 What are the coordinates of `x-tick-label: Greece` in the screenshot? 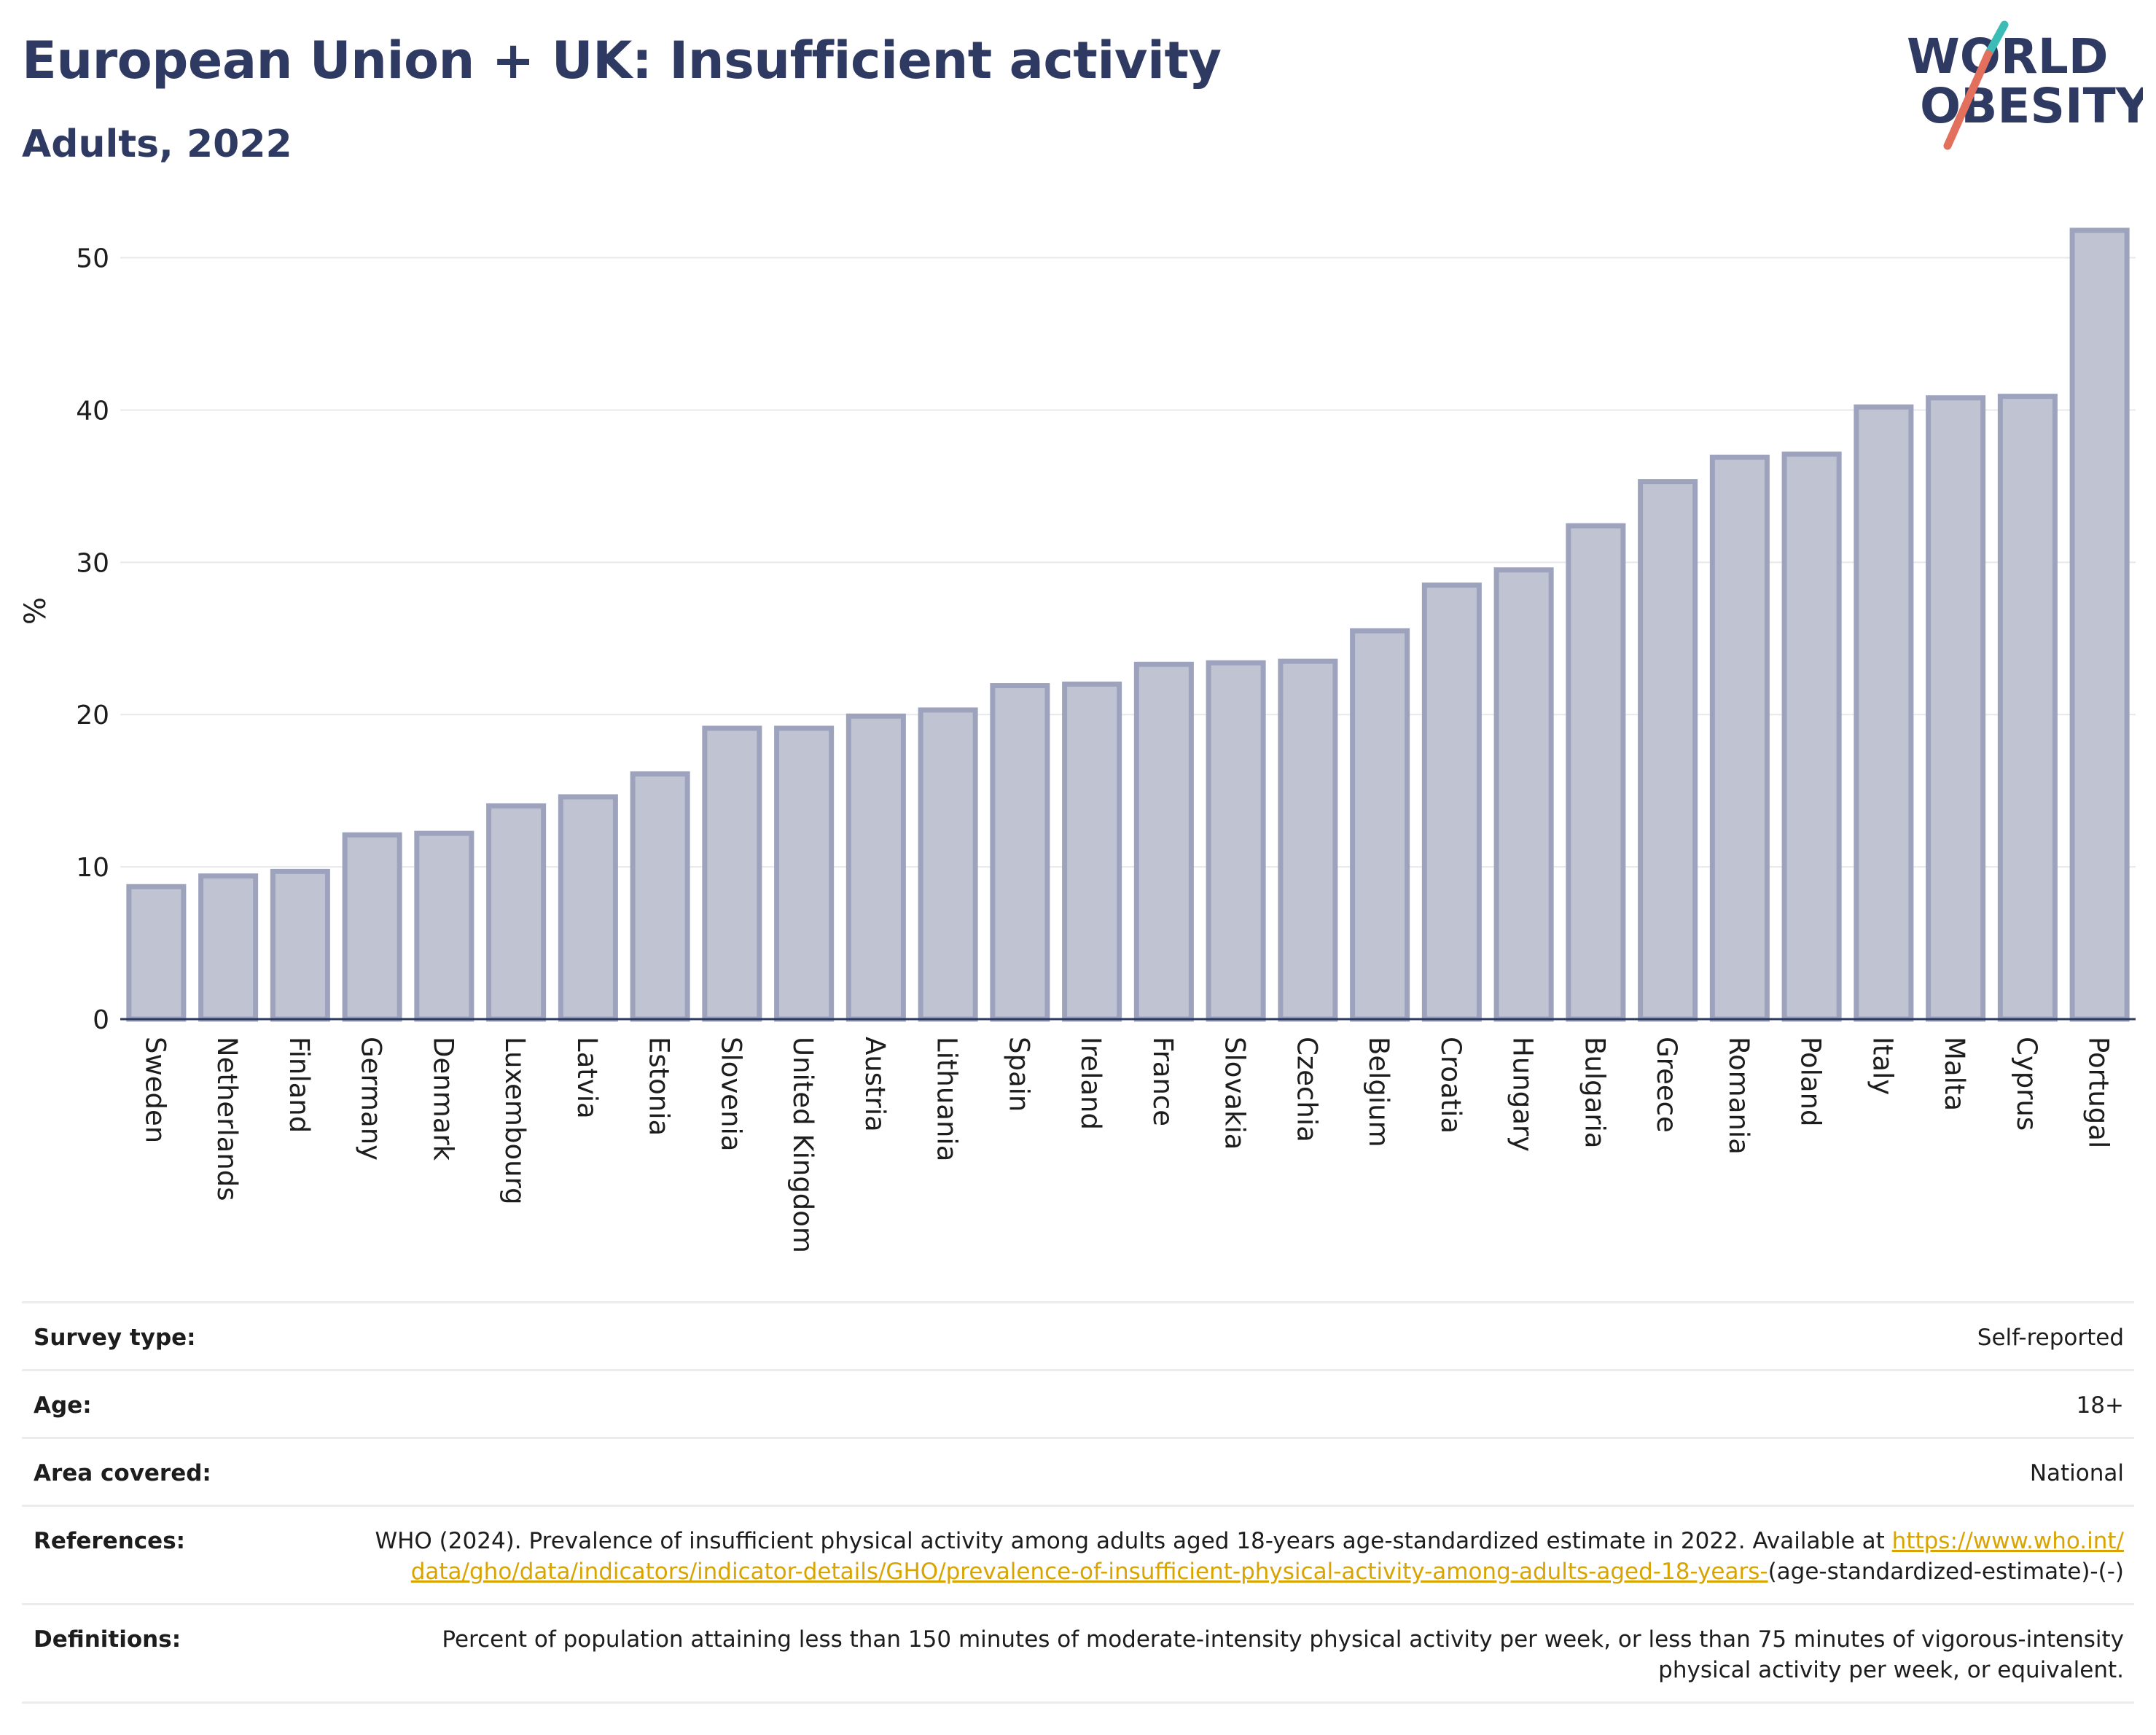 It's located at (1666, 1085).